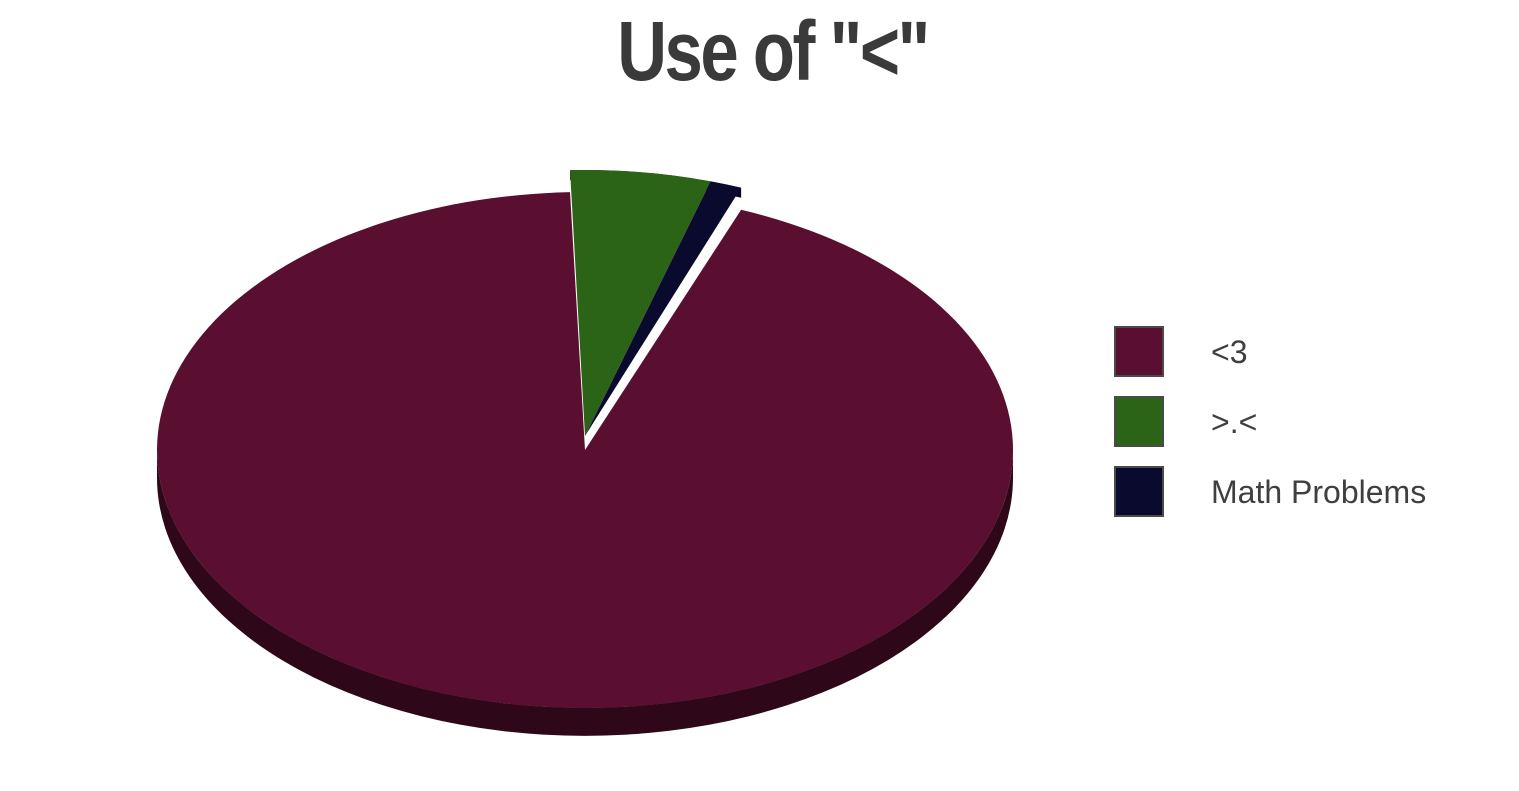 Image resolution: width=1519 pixels, height=791 pixels. I want to click on legend-swatch-math-problems, so click(1139, 491).